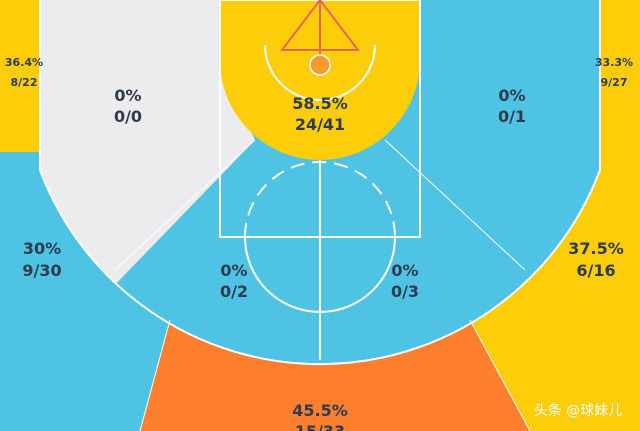 The image size is (640, 431). Describe the element at coordinates (42, 248) in the screenshot. I see `zone-pct: 30%` at that location.